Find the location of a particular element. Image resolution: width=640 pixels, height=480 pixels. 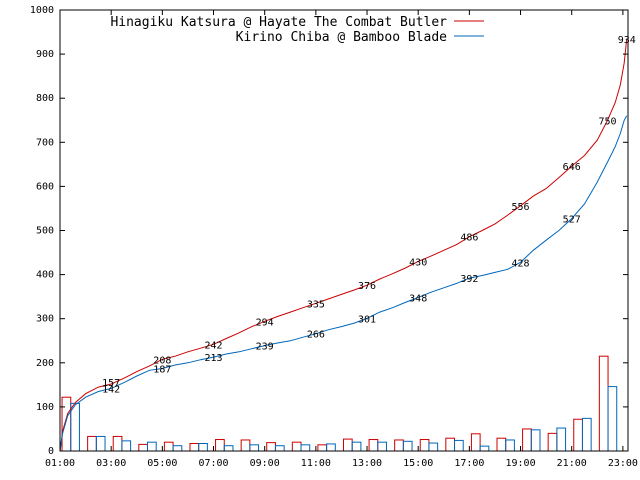

y-tick-label: 600 is located at coordinates (45, 186).